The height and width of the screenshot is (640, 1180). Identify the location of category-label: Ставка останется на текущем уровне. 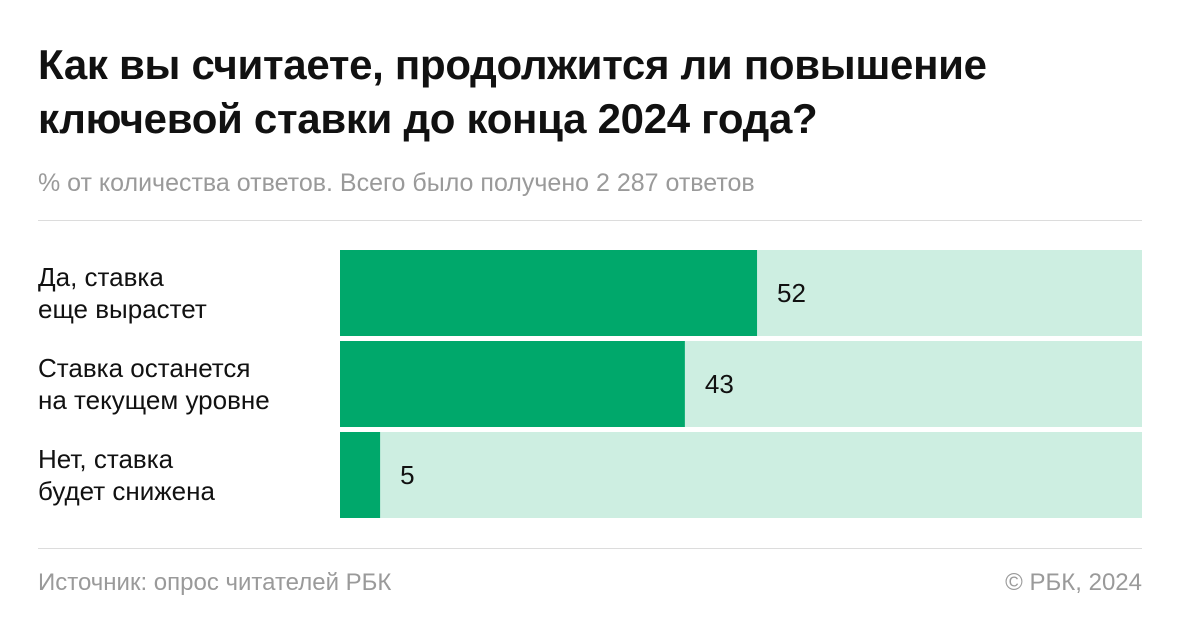
(154, 384).